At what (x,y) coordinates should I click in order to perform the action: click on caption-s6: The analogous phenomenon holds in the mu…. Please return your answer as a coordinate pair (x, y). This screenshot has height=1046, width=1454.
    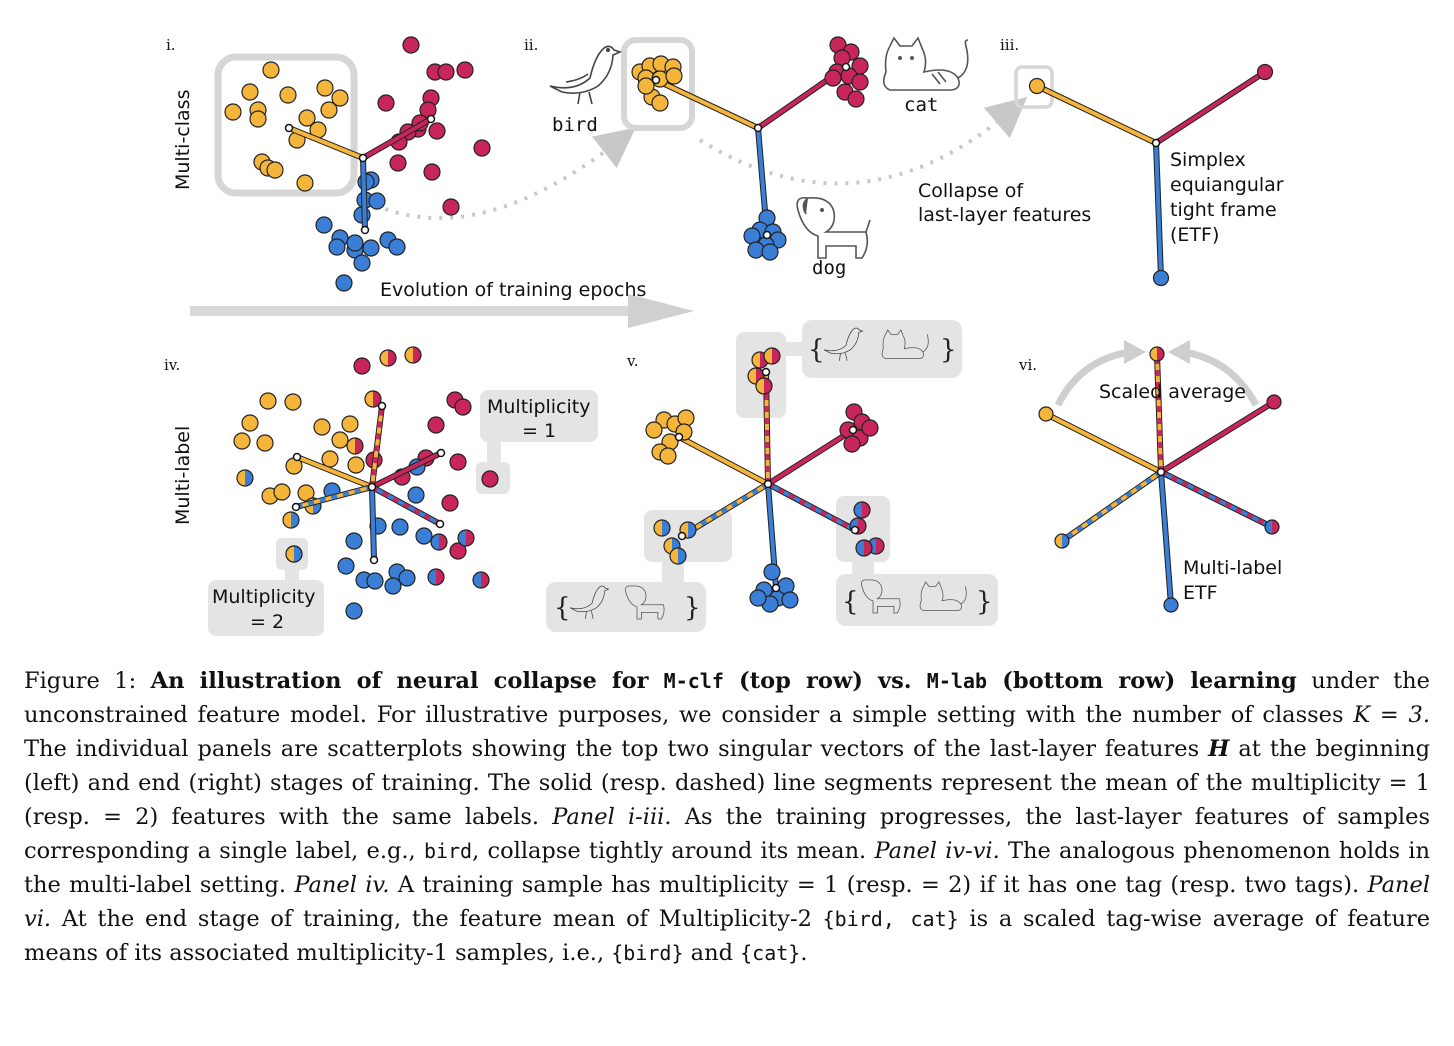
    Looking at the image, I should click on (727, 868).